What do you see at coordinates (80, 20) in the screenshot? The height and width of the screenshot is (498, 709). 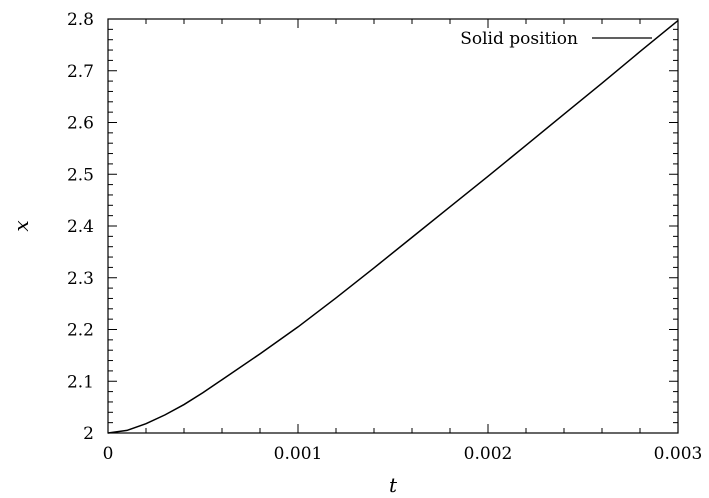 I see `y-tick-label: 2.8` at bounding box center [80, 20].